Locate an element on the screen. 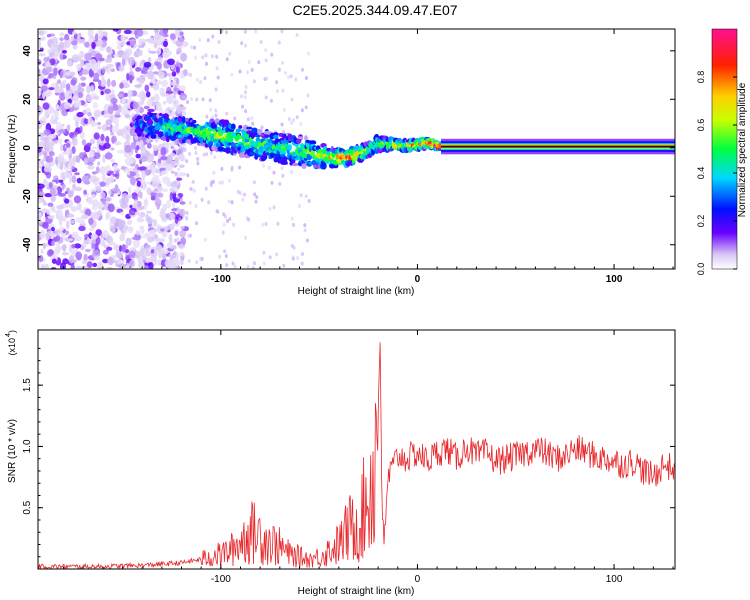 The height and width of the screenshot is (600, 750). snr-xtick-label: 100 is located at coordinates (614, 579).